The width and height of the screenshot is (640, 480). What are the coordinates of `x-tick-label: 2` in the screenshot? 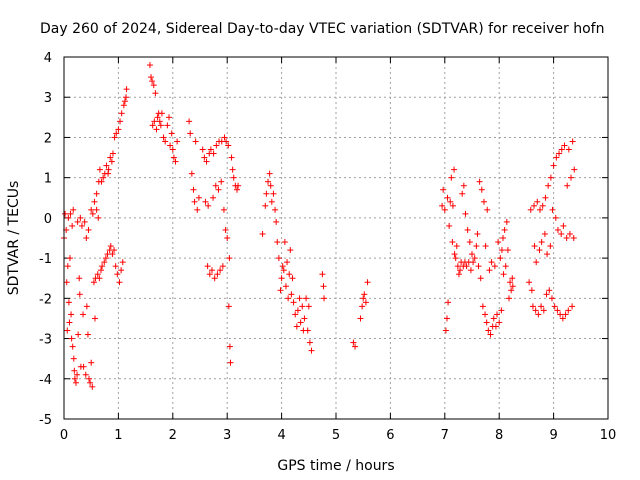 It's located at (173, 435).